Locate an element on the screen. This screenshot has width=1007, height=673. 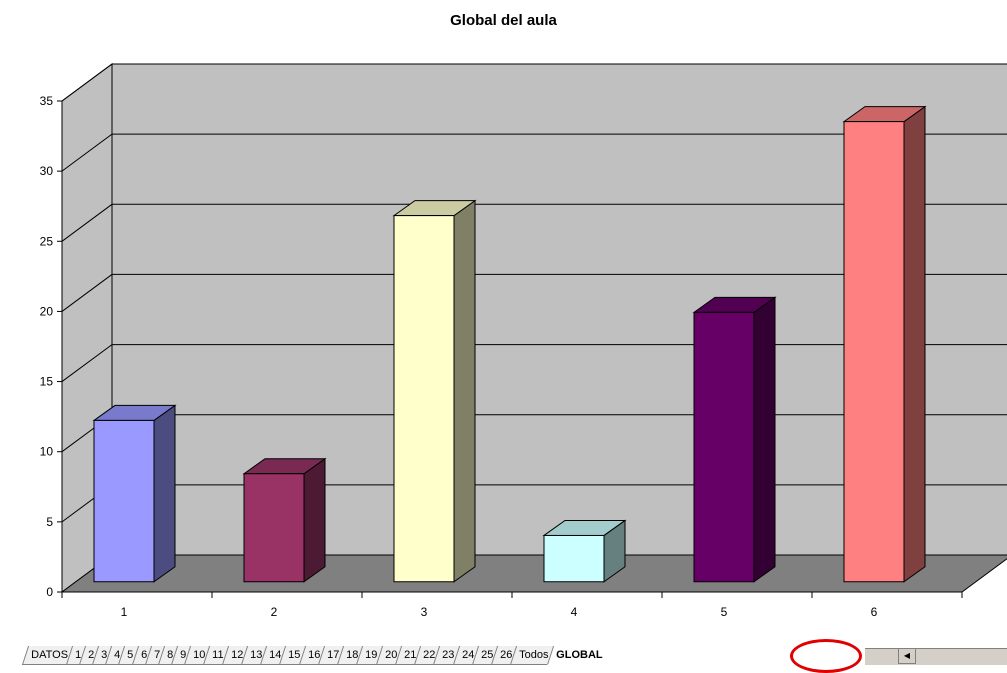
y-tick-label: 0 is located at coordinates (49, 592).